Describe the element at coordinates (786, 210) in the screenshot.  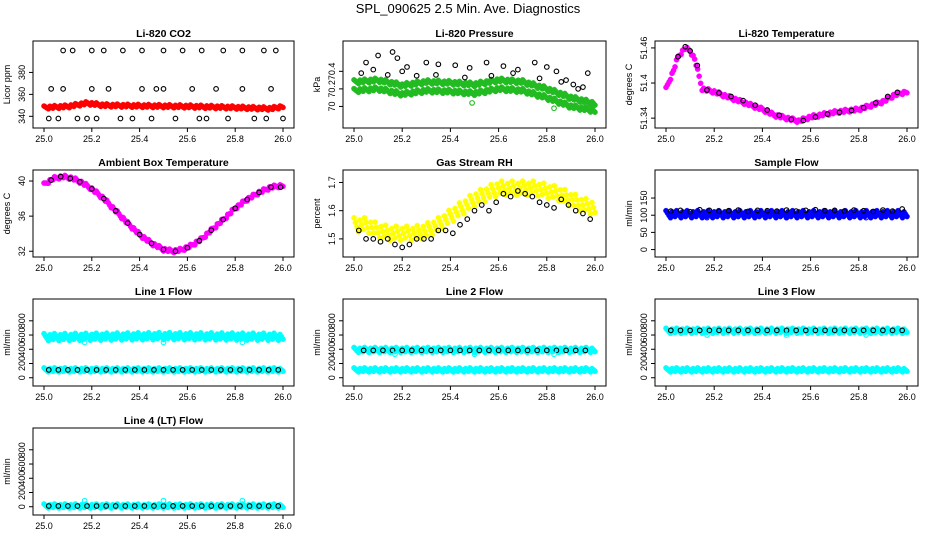
I see `series-sample-flow-check` at that location.